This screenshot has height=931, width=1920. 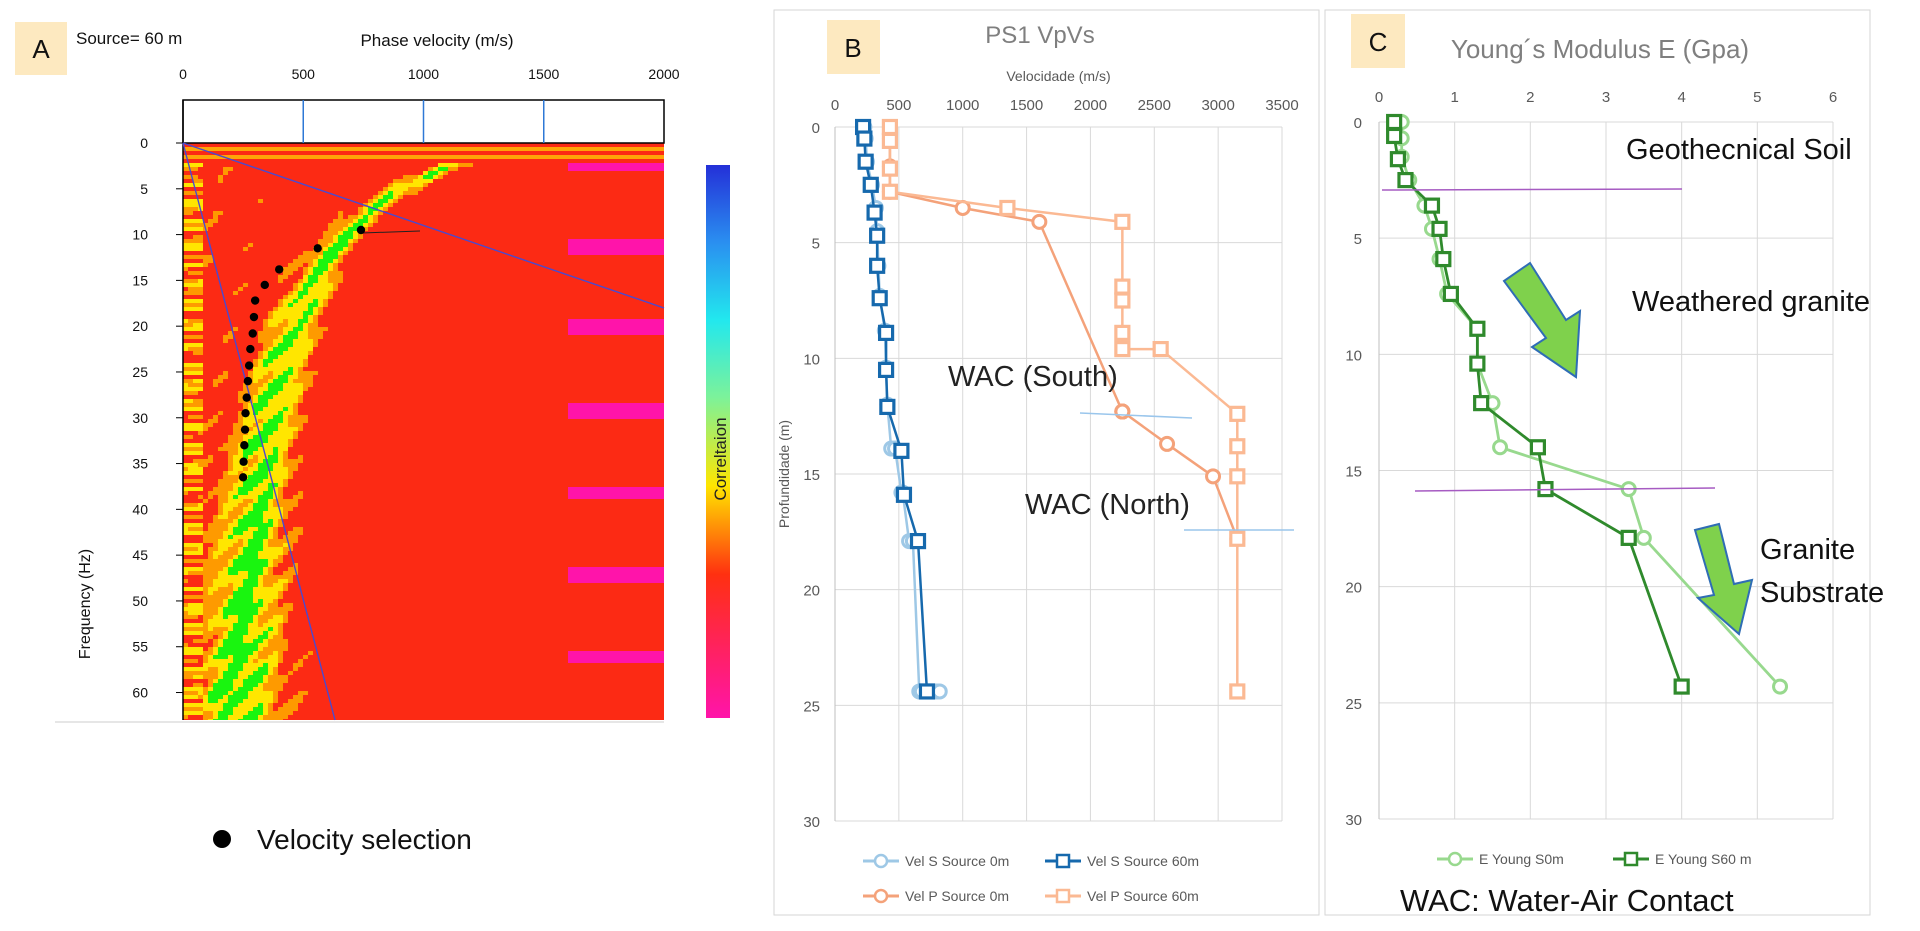 What do you see at coordinates (1833, 97) in the screenshot?
I see `young-x-tick-label: 6` at bounding box center [1833, 97].